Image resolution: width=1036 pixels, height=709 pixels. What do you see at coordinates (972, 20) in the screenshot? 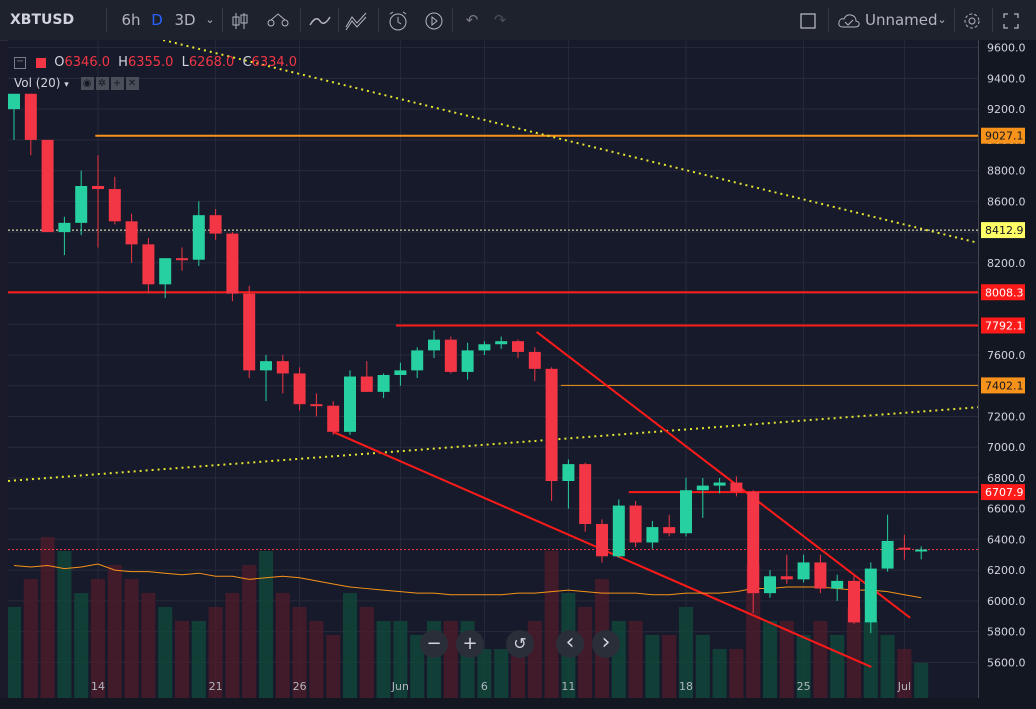
I see `gear-icon` at bounding box center [972, 20].